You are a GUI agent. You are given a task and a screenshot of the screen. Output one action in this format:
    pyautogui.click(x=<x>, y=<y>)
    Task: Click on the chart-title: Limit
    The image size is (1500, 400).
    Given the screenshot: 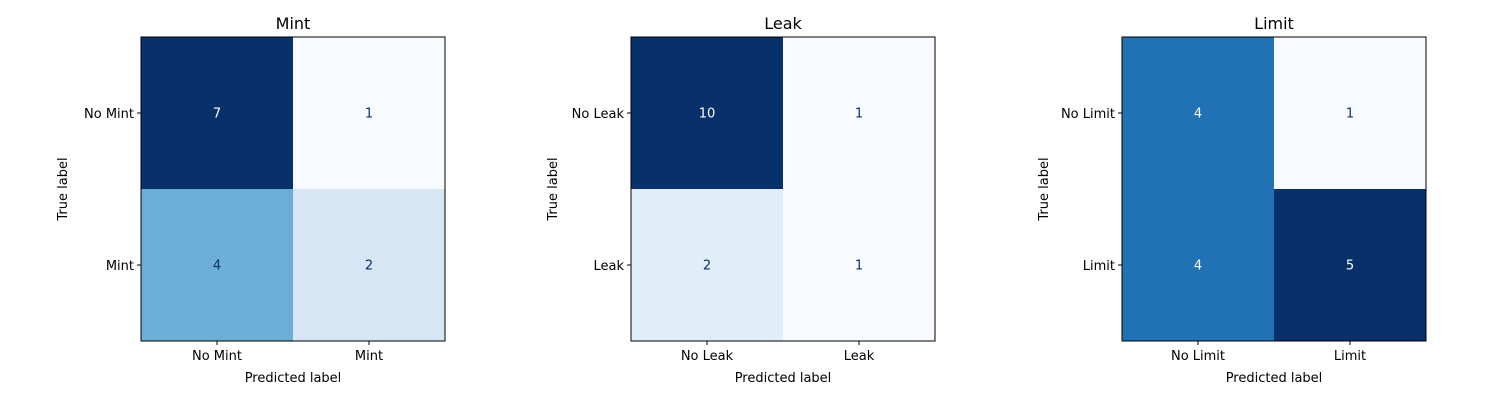 What is the action you would take?
    pyautogui.click(x=1274, y=23)
    